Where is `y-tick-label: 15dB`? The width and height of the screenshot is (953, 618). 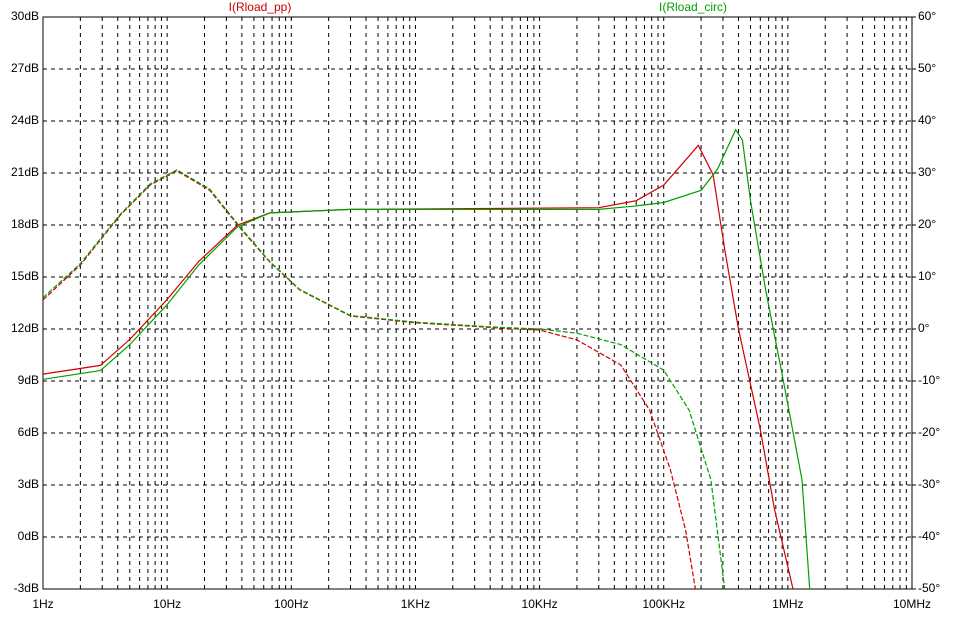 y-tick-label: 15dB is located at coordinates (25, 276).